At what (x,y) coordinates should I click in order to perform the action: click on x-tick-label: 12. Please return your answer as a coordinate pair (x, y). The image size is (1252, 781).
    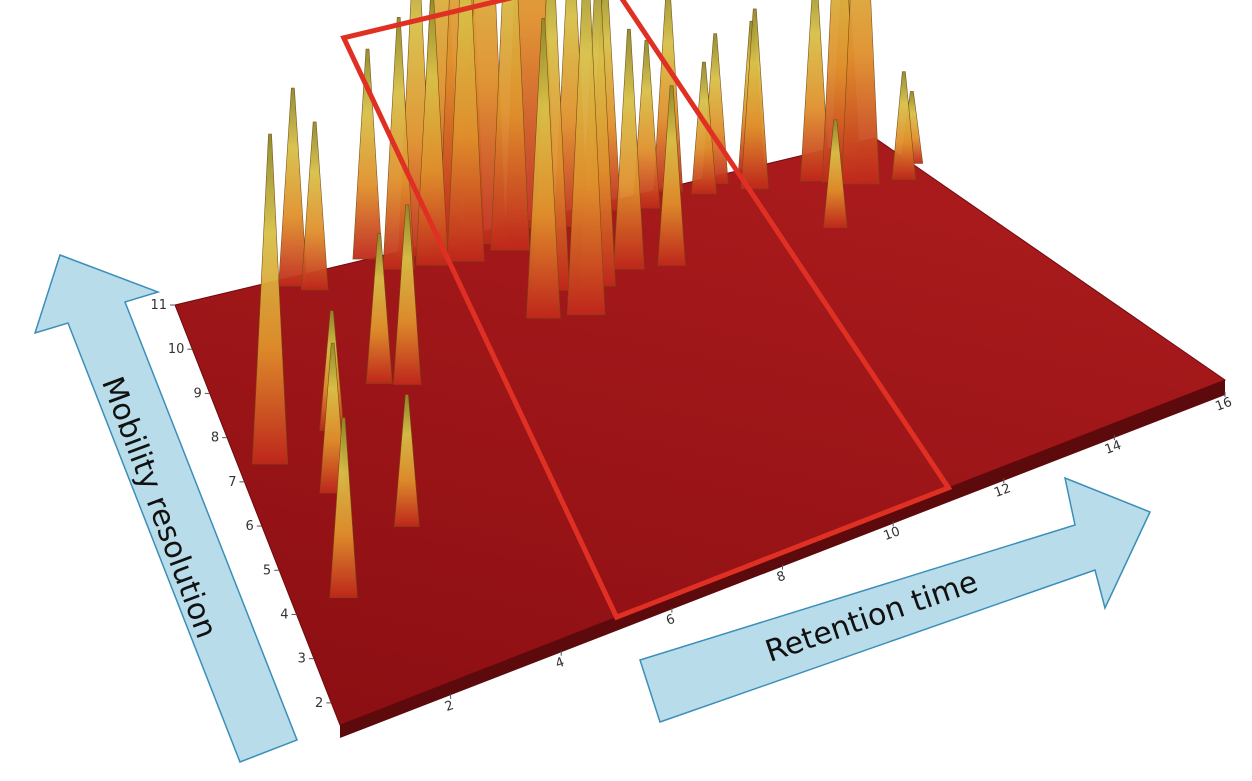
    Looking at the image, I should click on (1002, 491).